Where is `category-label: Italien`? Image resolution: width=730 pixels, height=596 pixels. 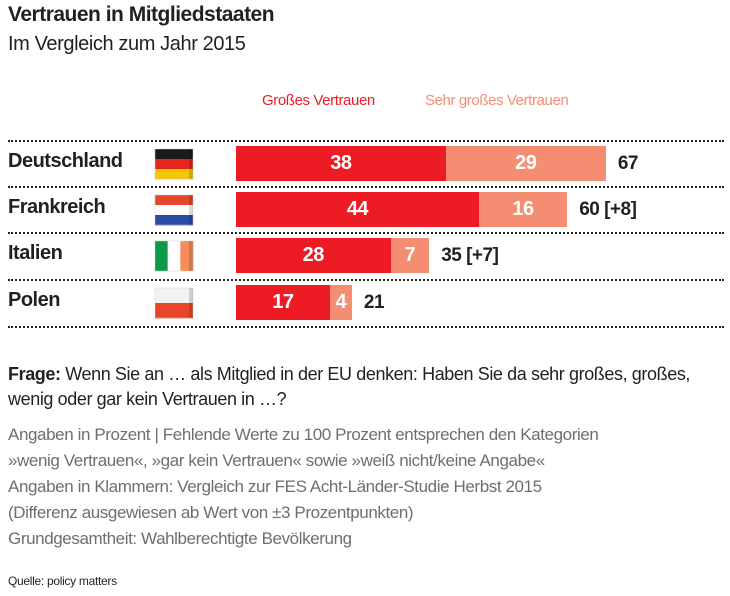
category-label: Italien is located at coordinates (35, 253).